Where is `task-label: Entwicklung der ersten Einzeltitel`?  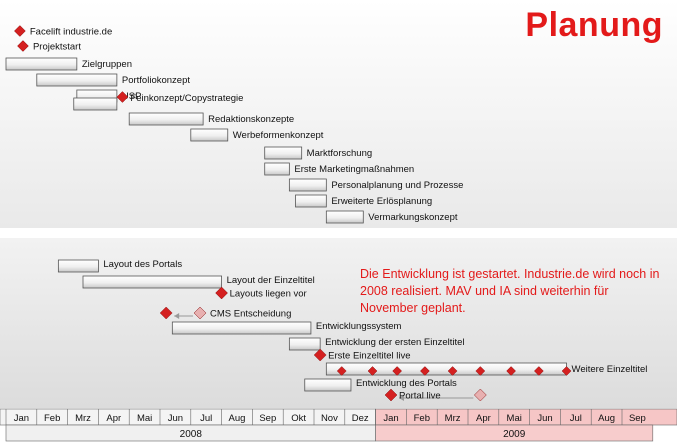
task-label: Entwicklung der ersten Einzeltitel is located at coordinates (394, 342).